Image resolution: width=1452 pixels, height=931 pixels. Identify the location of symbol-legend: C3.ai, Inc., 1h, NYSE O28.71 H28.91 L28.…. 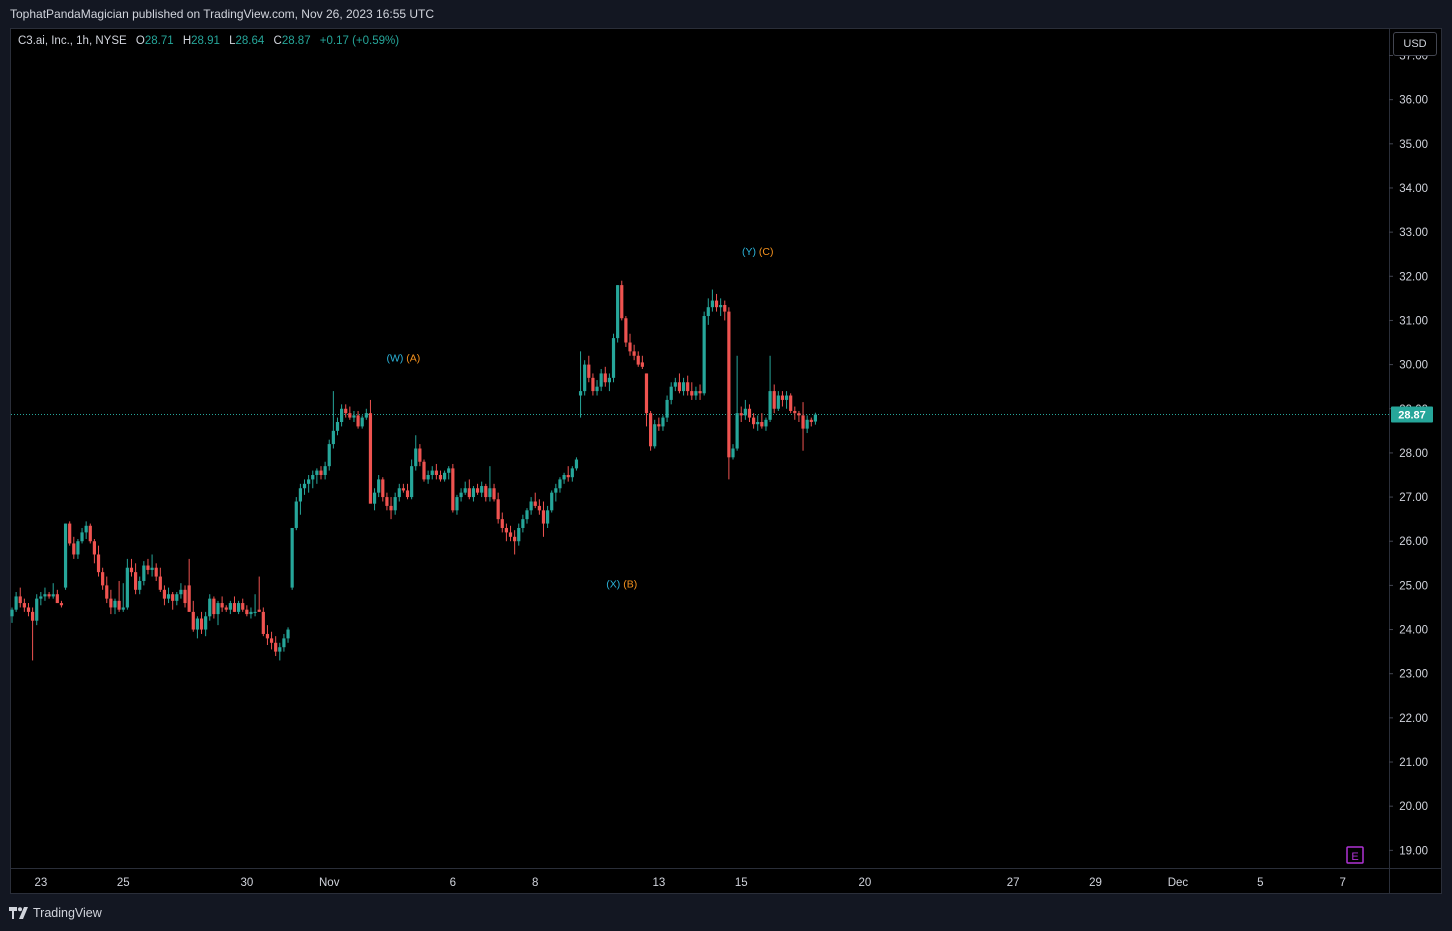
(208, 41).